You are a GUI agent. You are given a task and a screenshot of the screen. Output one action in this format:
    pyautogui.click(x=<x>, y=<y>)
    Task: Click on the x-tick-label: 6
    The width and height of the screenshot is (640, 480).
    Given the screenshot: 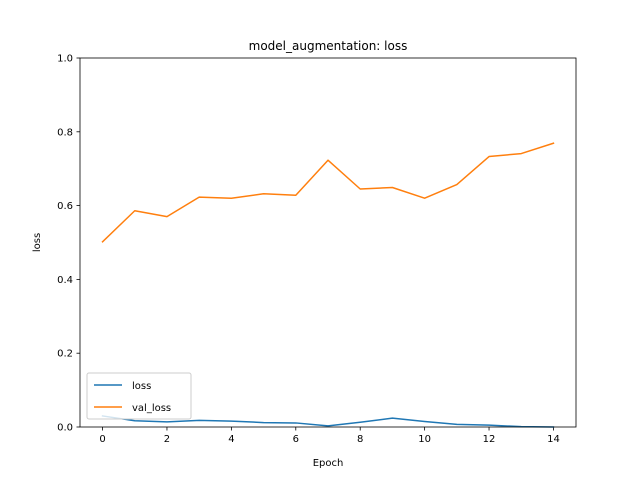 What is the action you would take?
    pyautogui.click(x=296, y=439)
    